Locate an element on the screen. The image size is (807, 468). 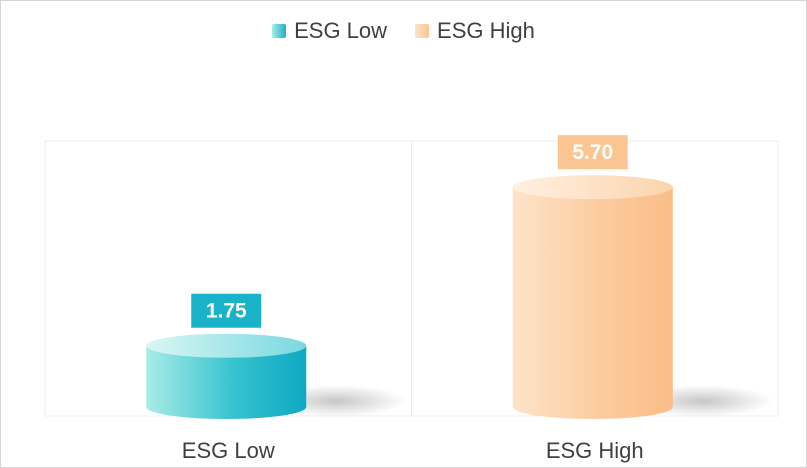
value-label-esg-high: 5.70 is located at coordinates (592, 152).